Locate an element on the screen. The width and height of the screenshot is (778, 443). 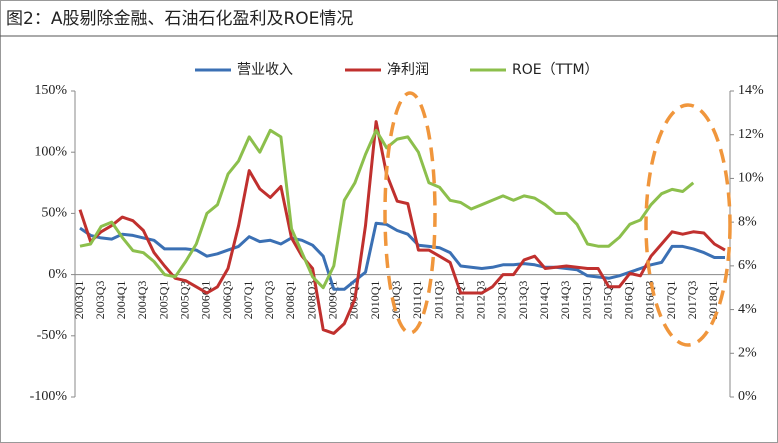
x-tick-label: 2014Q3 is located at coordinates (565, 300).